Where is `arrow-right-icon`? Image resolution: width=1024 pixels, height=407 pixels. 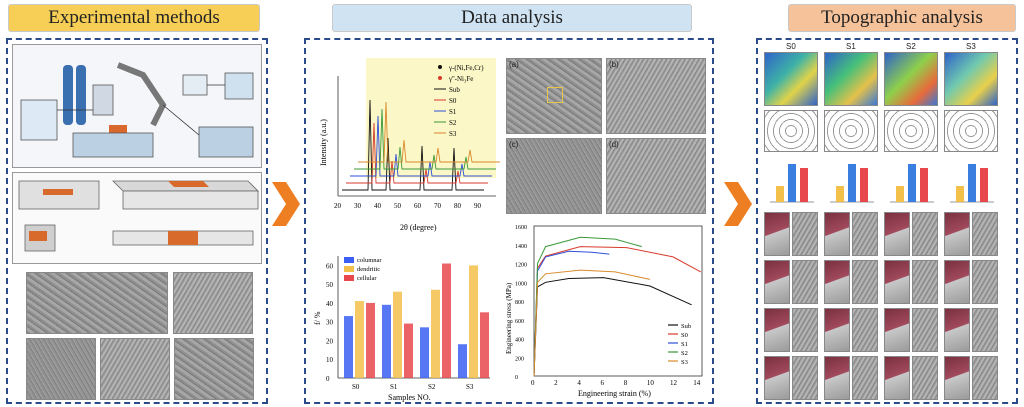
arrow-right-icon is located at coordinates (738, 204).